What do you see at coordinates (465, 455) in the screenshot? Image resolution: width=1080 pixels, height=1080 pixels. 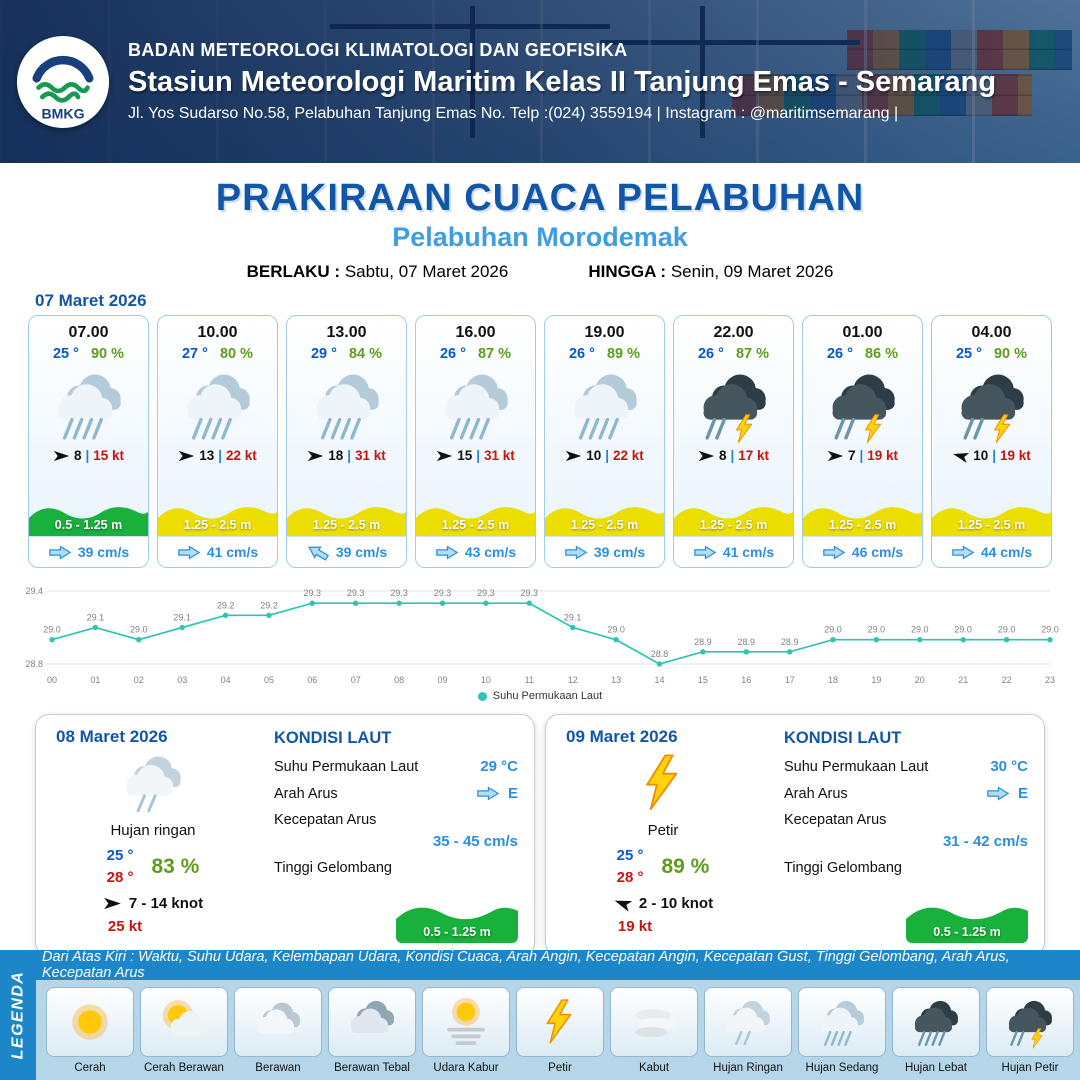 I see `wind-speed: 15` at bounding box center [465, 455].